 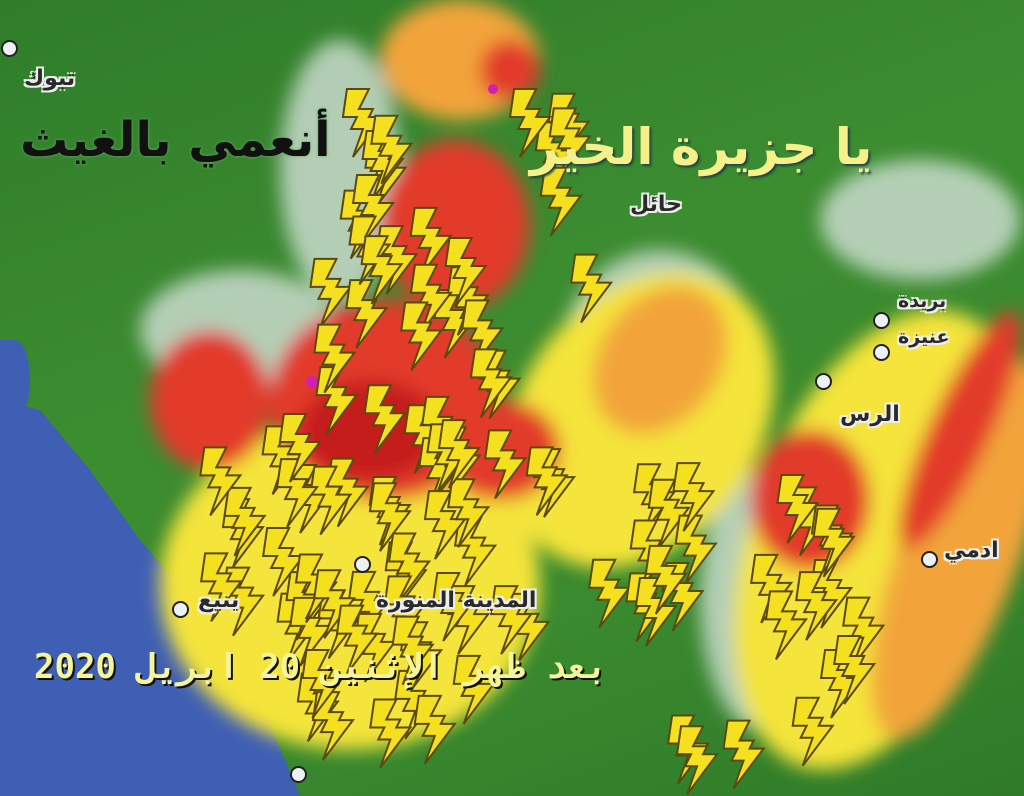 What do you see at coordinates (219, 600) in the screenshot?
I see `city-label-yanbu: ينبع` at bounding box center [219, 600].